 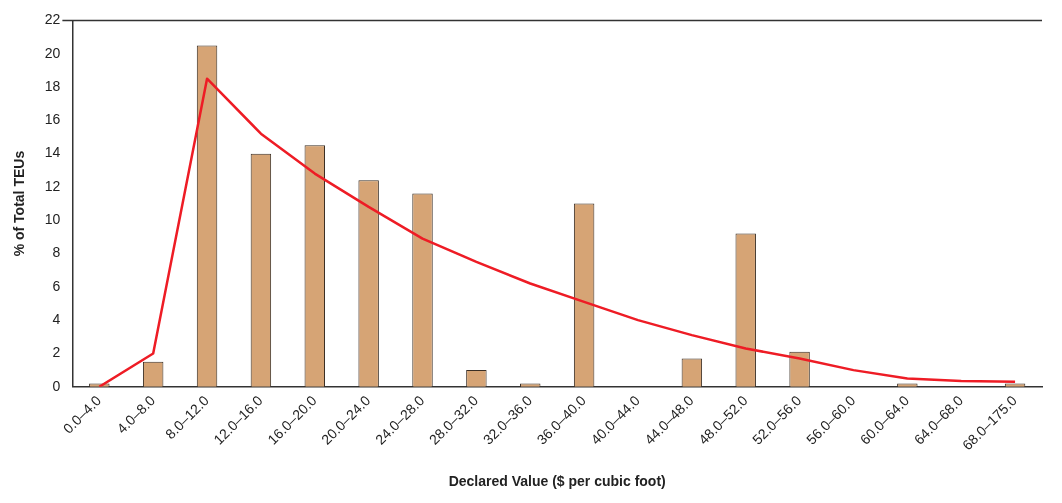 What do you see at coordinates (56, 252) in the screenshot?
I see `y-tick-label: 8` at bounding box center [56, 252].